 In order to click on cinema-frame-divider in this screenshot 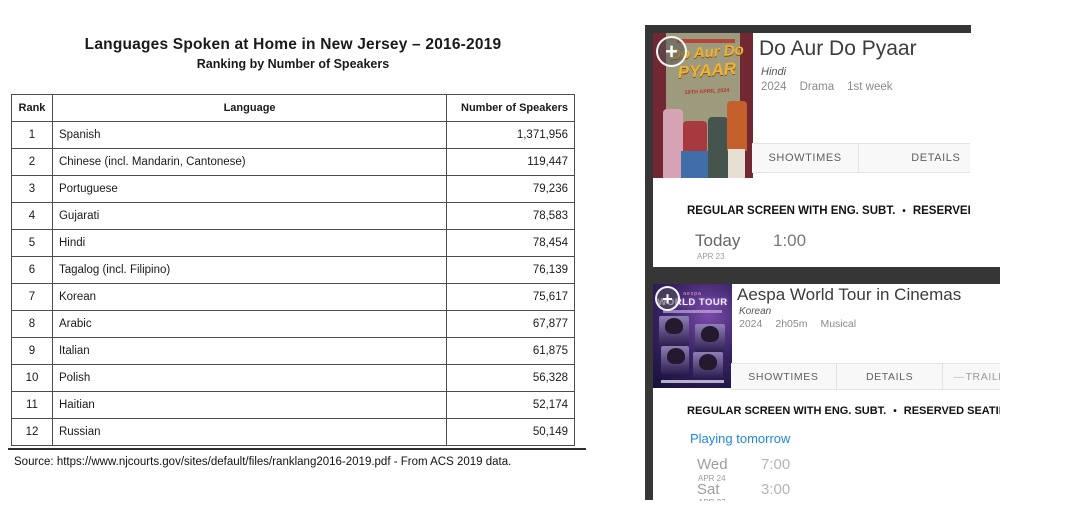, I will do `click(822, 275)`.